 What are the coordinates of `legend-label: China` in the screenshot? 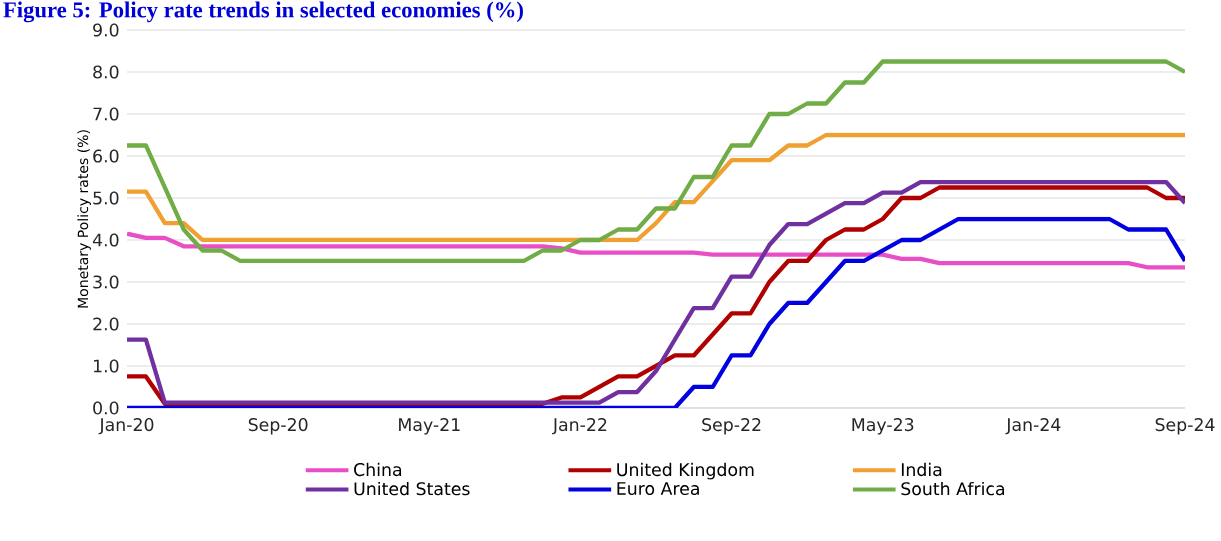 It's located at (378, 469).